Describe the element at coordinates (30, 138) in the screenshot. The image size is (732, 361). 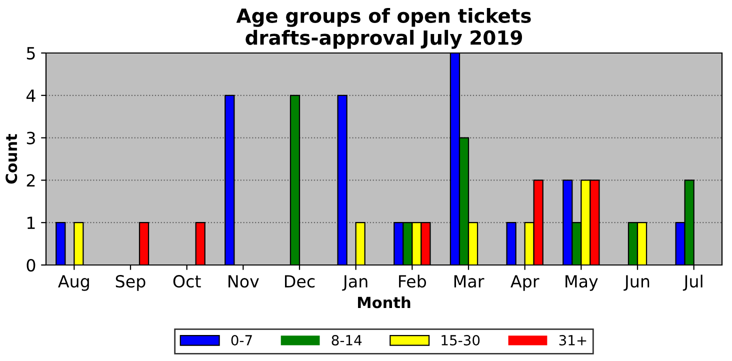
I see `y-tick-label: 3` at that location.